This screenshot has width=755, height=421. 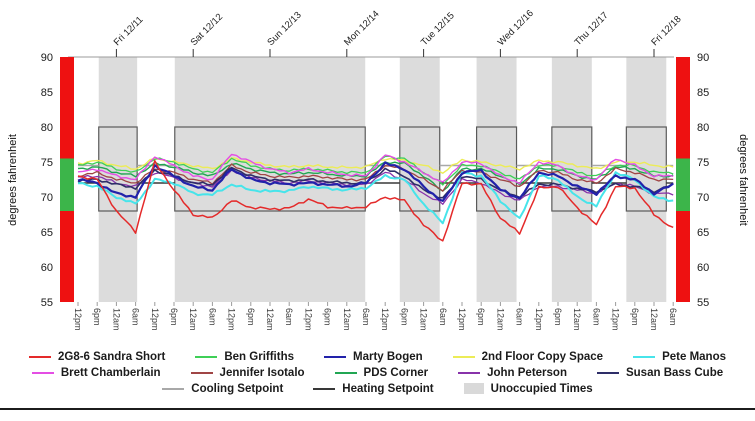 I want to click on legend-label: Unoccupied Times, so click(x=541, y=388).